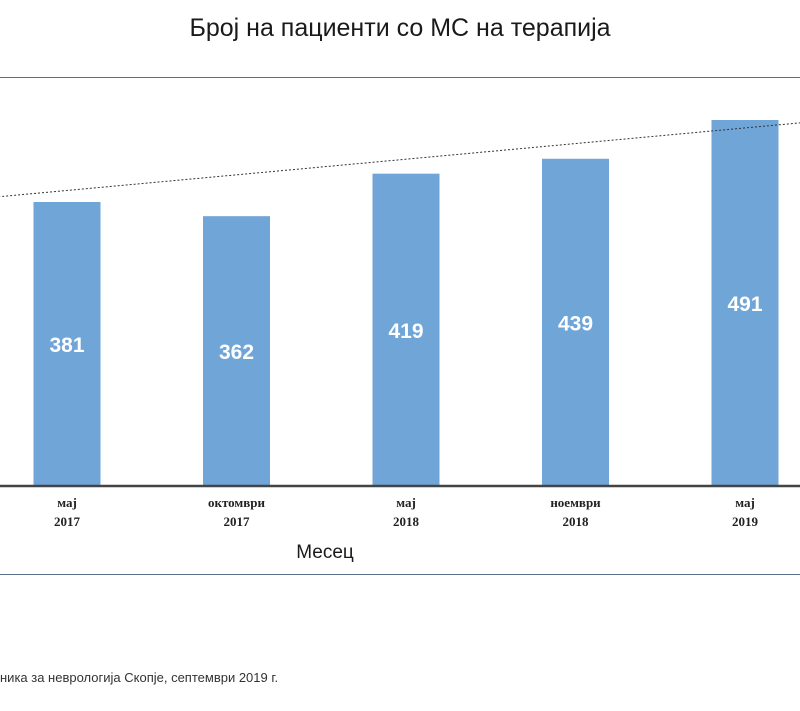  I want to click on x-tick-label-0-1: 2017, so click(67, 521).